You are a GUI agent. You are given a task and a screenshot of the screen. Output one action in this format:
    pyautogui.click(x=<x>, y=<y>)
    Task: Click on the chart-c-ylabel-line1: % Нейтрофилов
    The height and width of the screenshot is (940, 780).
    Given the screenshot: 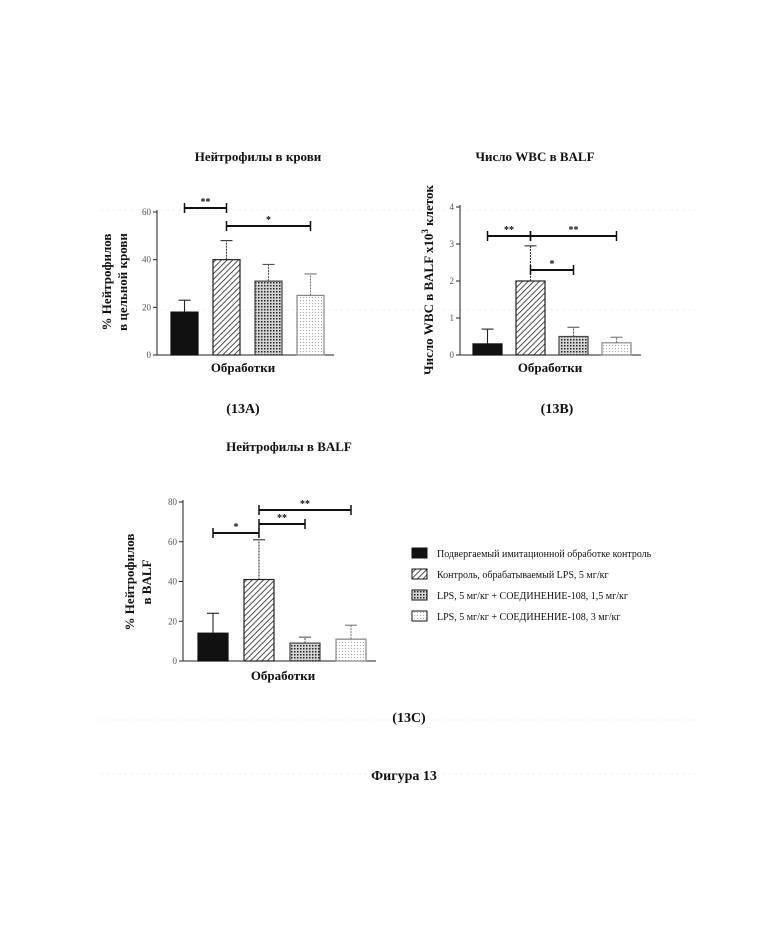 What is the action you would take?
    pyautogui.click(x=129, y=582)
    